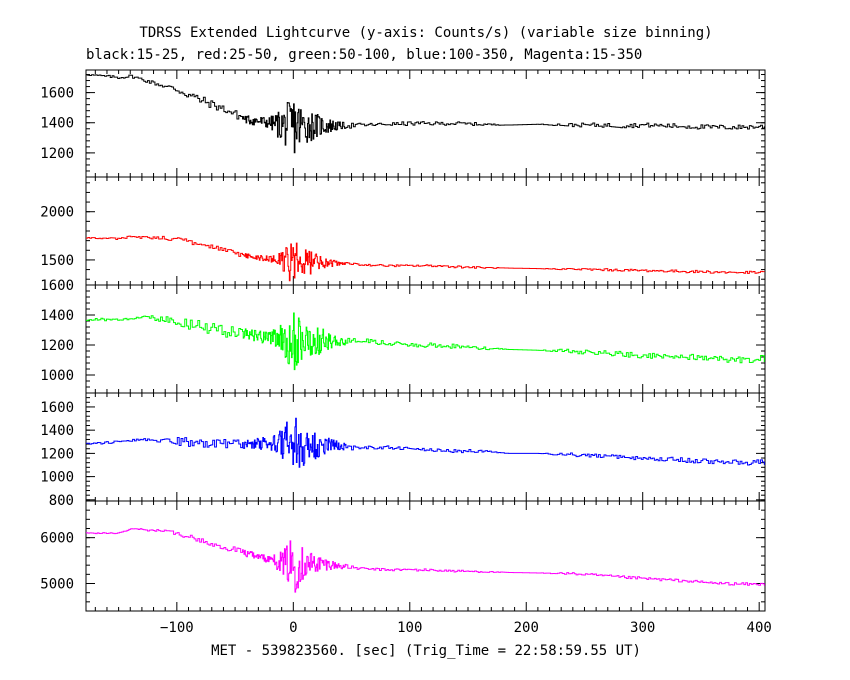  I want to click on series-green, so click(425, 341).